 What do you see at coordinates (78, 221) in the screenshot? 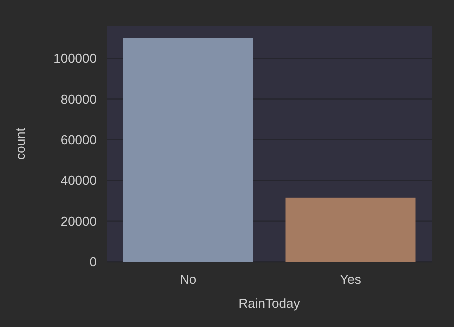
I see `y-tick-label: 20000` at bounding box center [78, 221].